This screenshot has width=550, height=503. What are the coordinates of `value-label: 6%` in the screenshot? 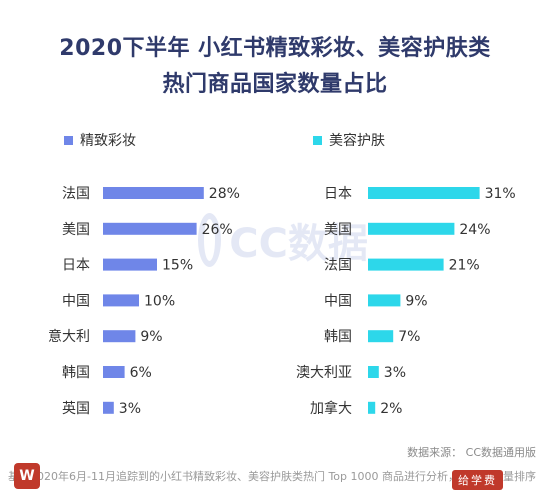 It's located at (141, 373).